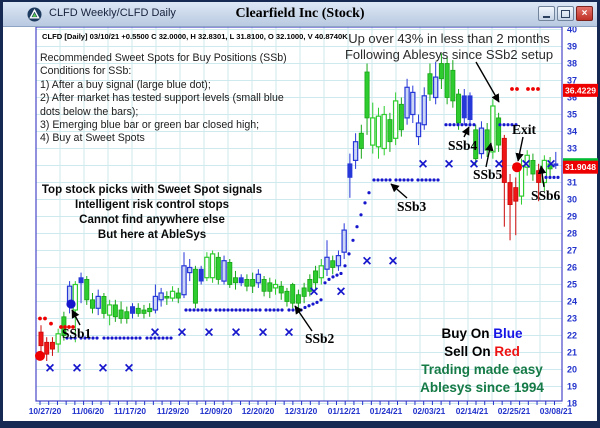 The width and height of the screenshot is (600, 428). What do you see at coordinates (412, 206) in the screenshot?
I see `callout-label: SSb3` at bounding box center [412, 206].